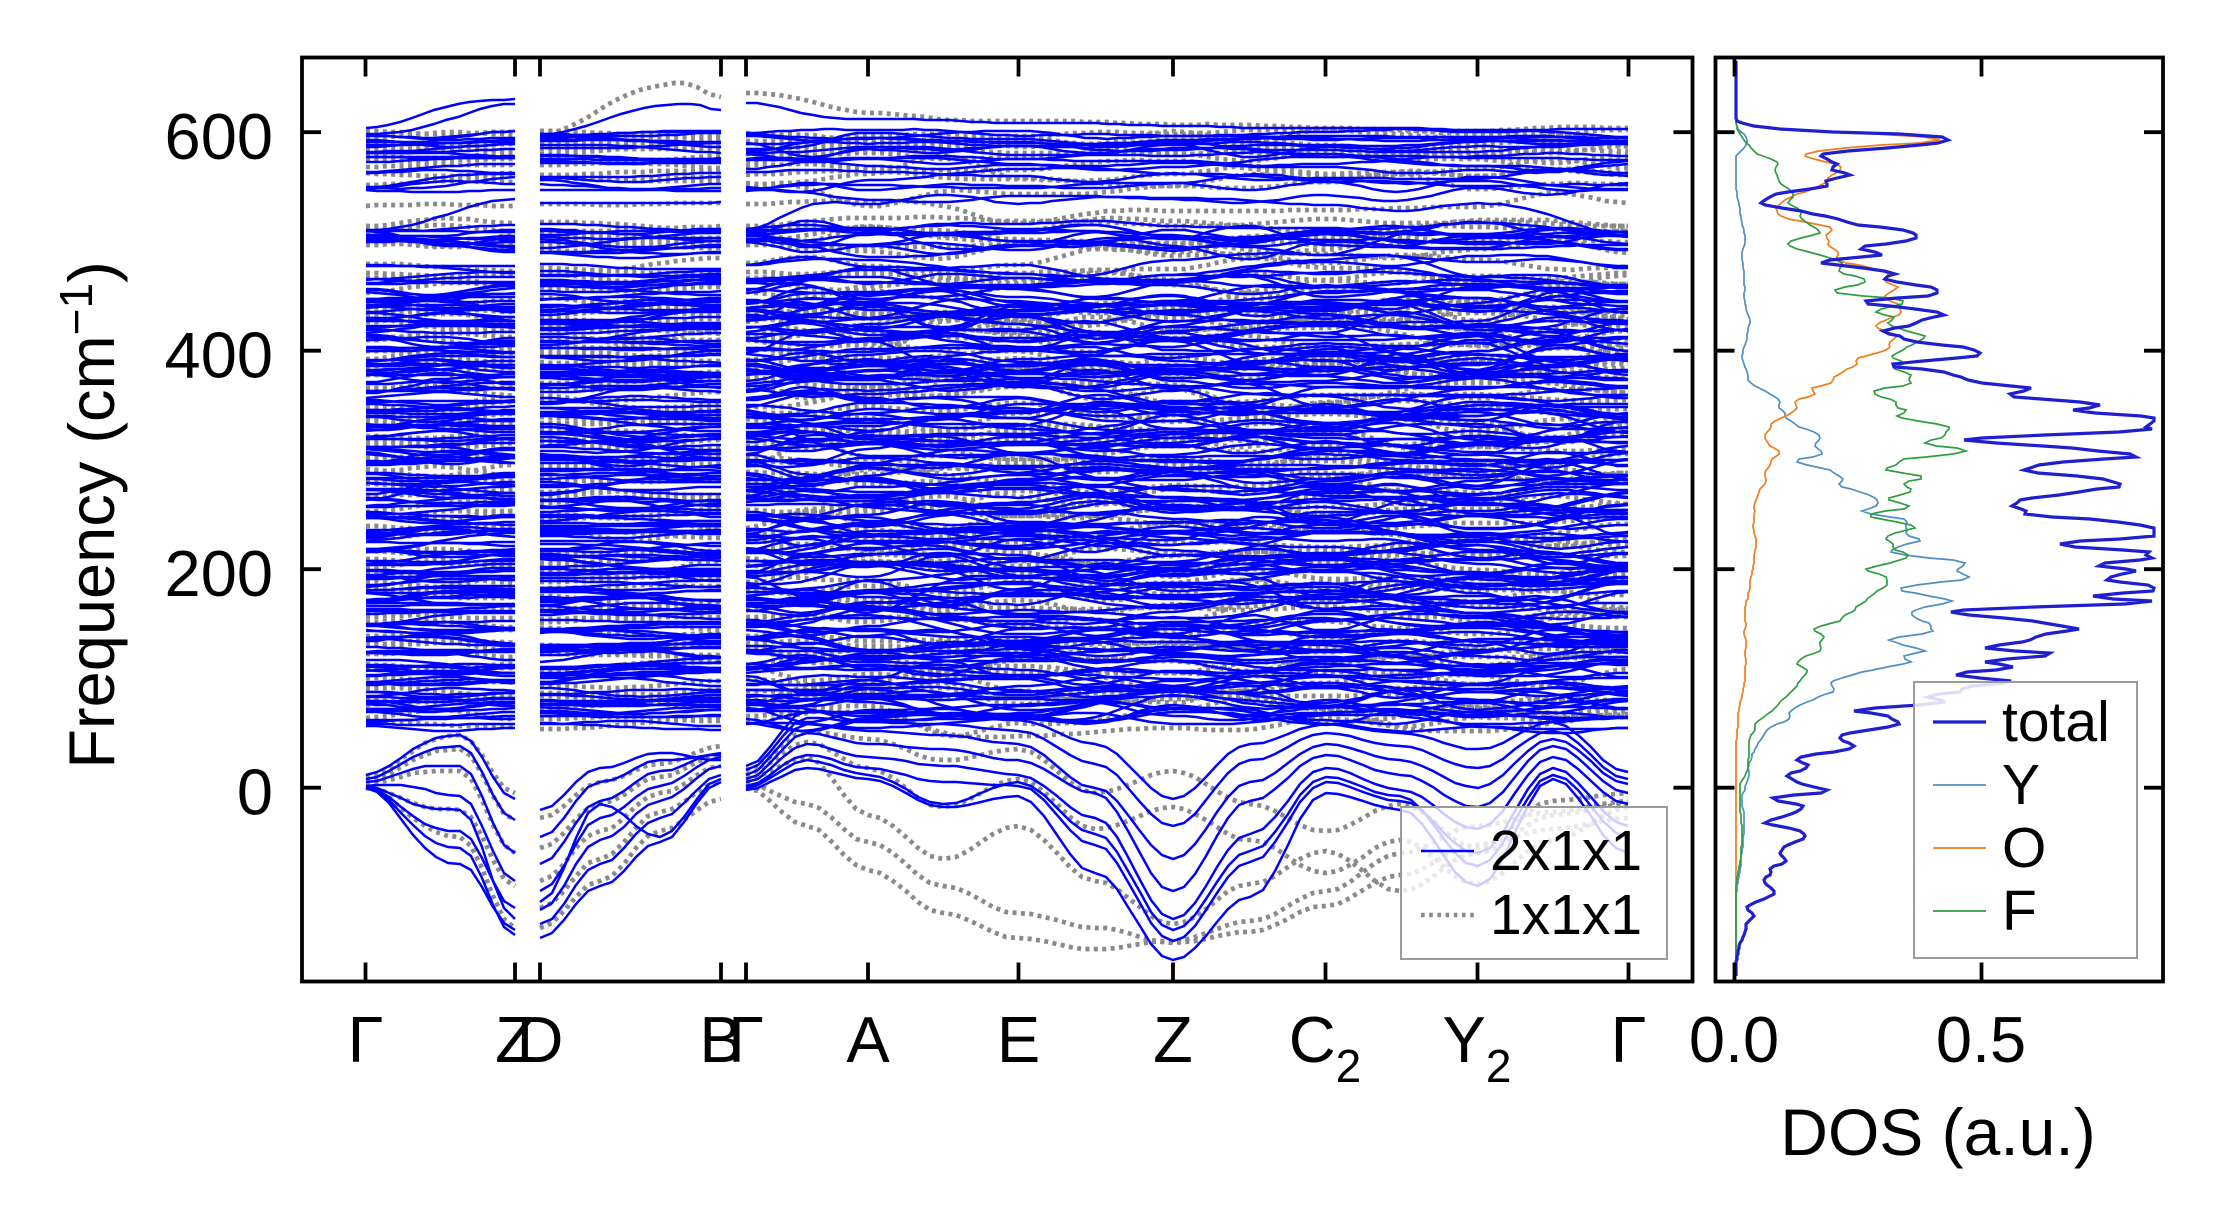 The width and height of the screenshot is (2222, 1225). What do you see at coordinates (219, 355) in the screenshot?
I see `svg-text: 400` at bounding box center [219, 355].